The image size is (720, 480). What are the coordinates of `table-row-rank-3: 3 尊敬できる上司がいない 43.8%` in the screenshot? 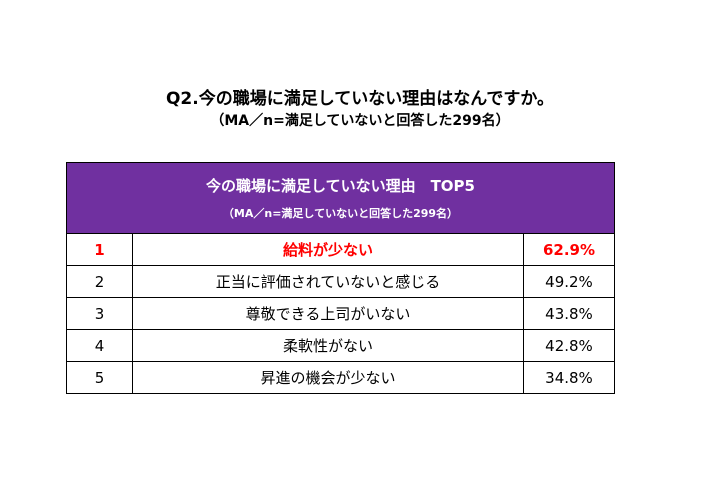 It's located at (341, 313).